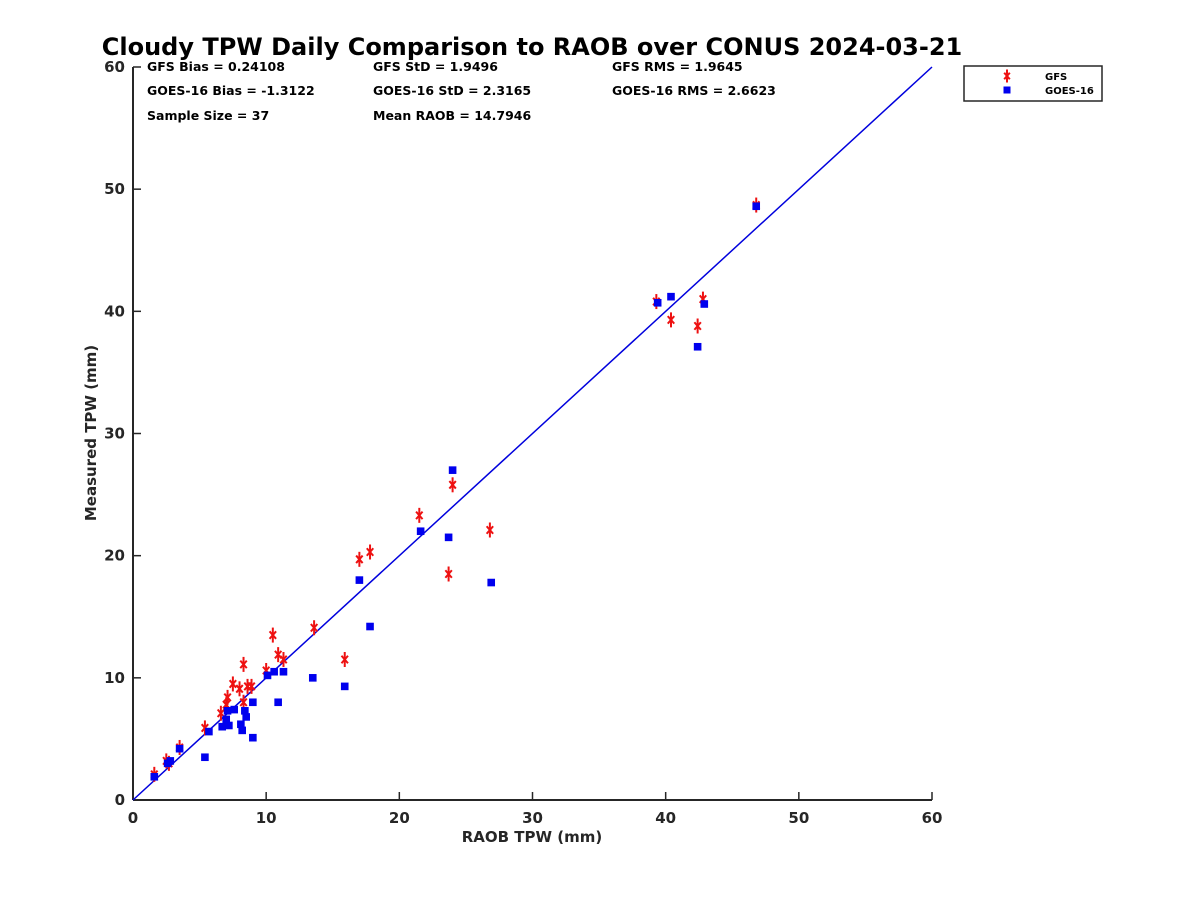 This screenshot has width=1200, height=900. What do you see at coordinates (114, 67) in the screenshot?
I see `y-tick-label: 60` at bounding box center [114, 67].